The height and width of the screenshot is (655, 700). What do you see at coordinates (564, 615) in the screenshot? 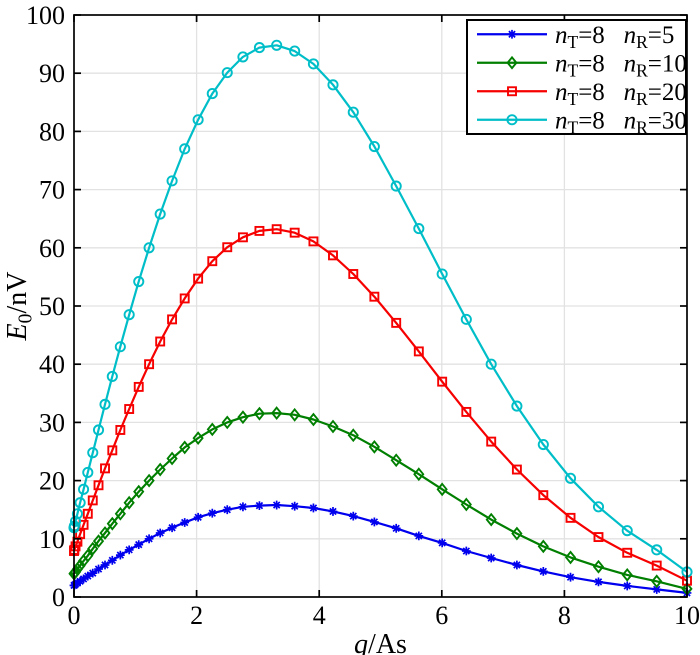
I see `x-tick-label: 8` at bounding box center [564, 615].